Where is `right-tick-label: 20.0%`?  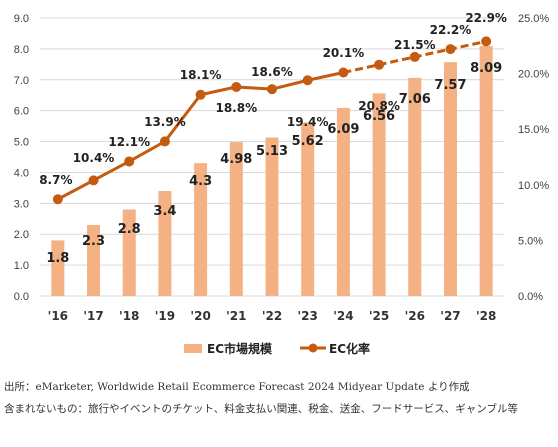
right-tick-label: 20.0% is located at coordinates (533, 75).